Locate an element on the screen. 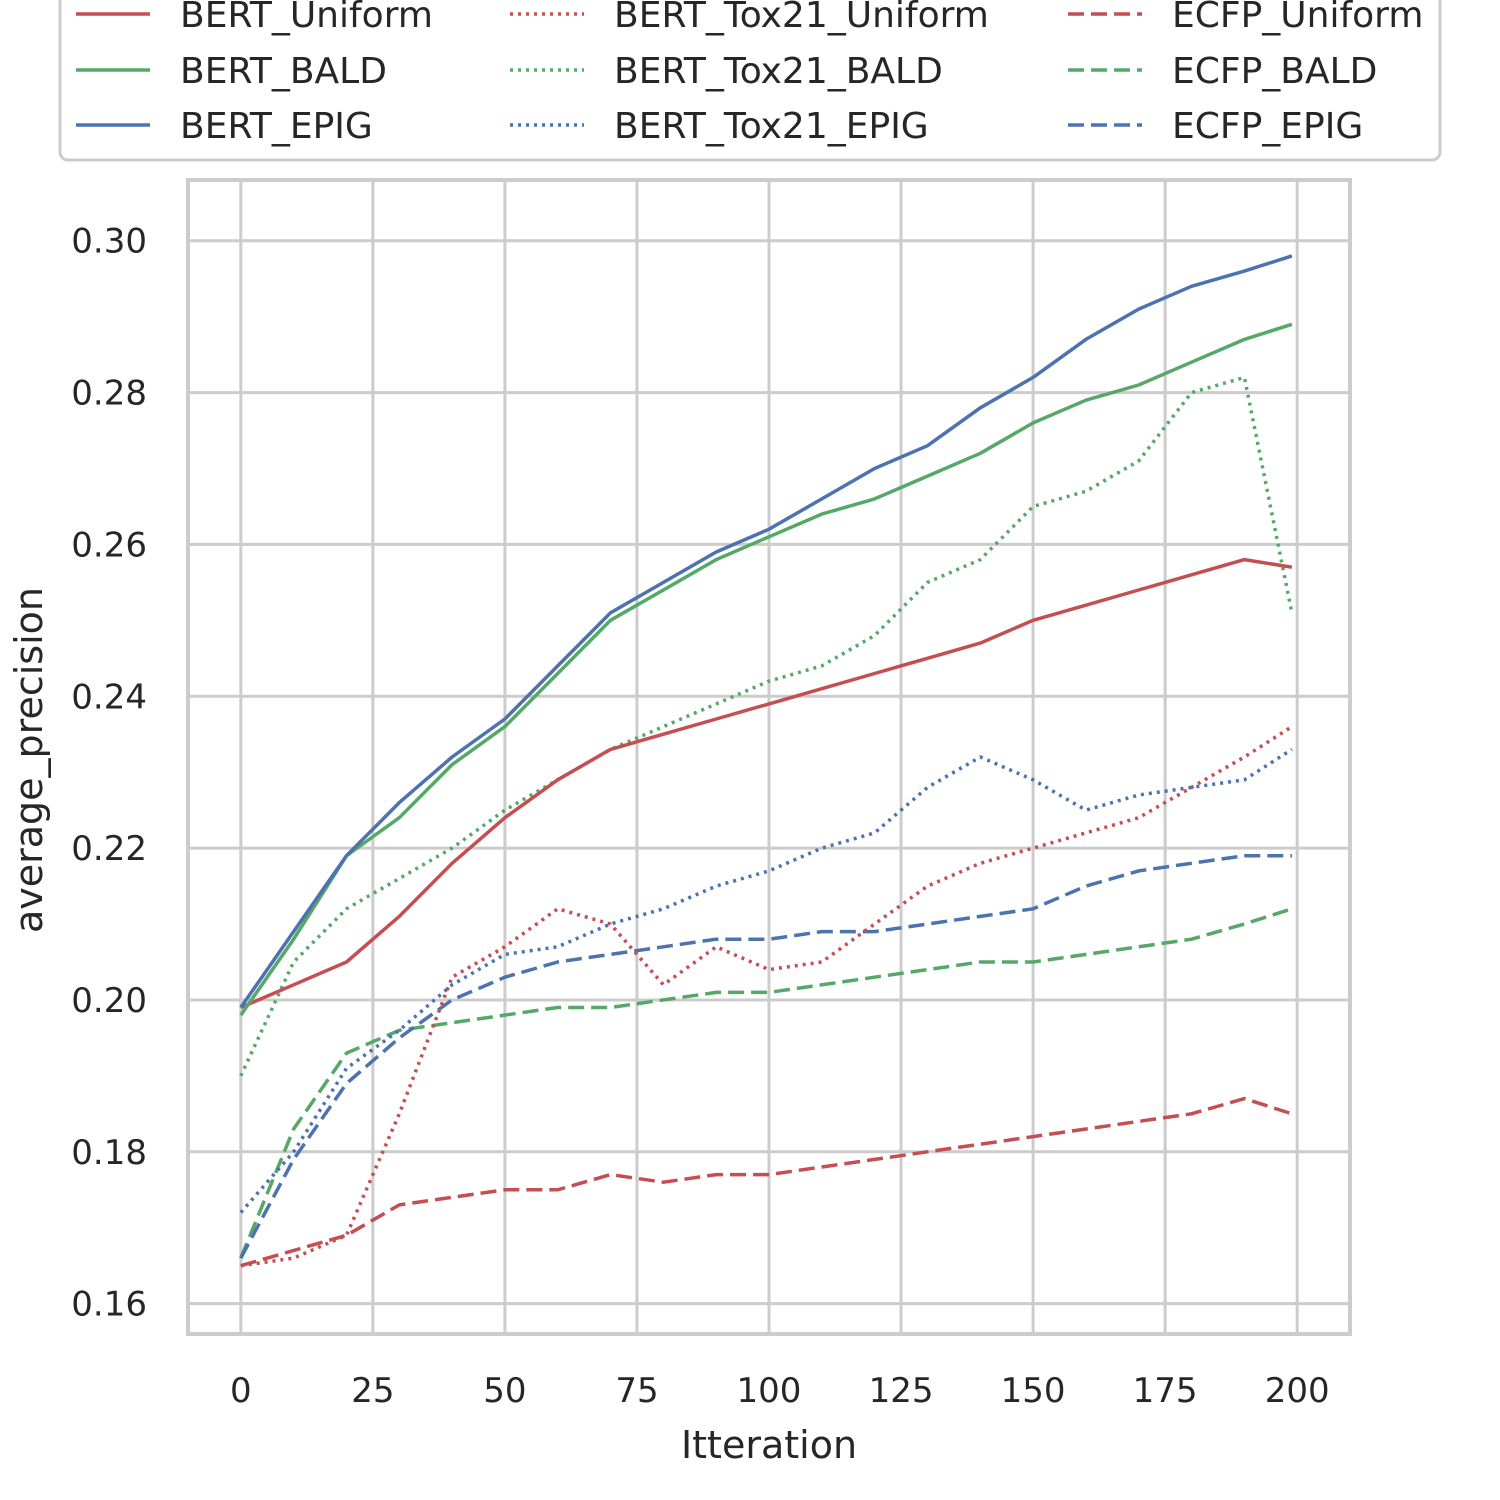 This screenshot has width=1500, height=1500. x-tick-label: 75 is located at coordinates (636, 1391).